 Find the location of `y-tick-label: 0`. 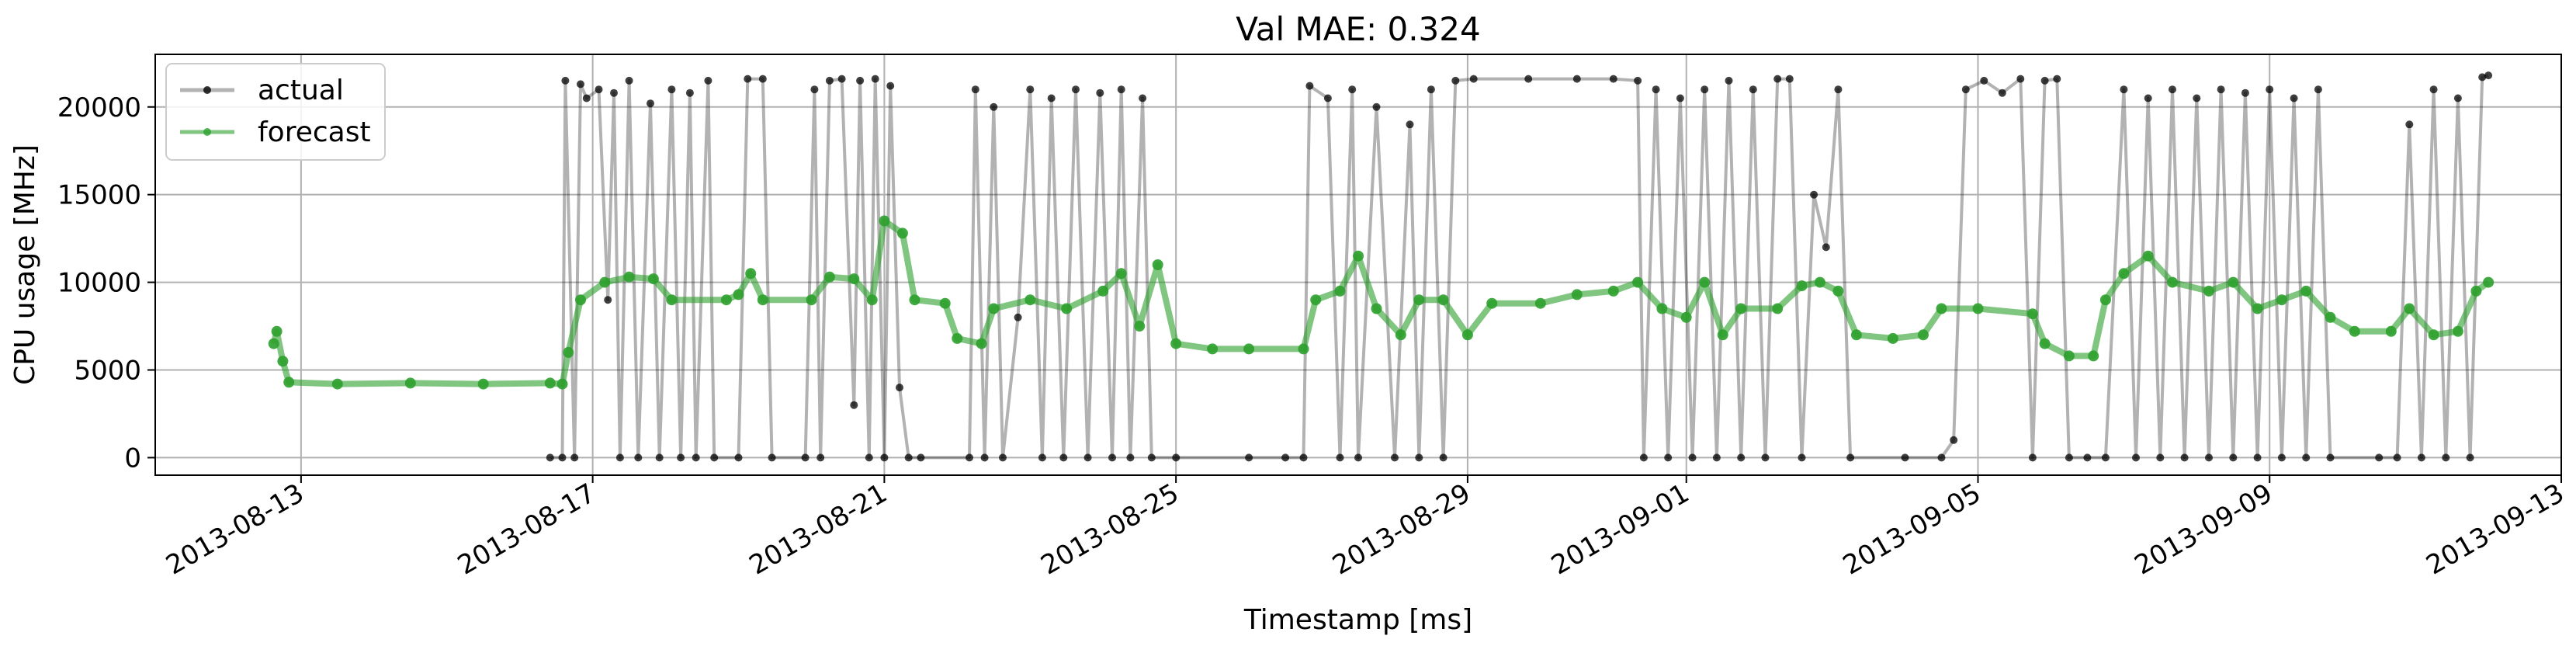

y-tick-label: 0 is located at coordinates (132, 458).